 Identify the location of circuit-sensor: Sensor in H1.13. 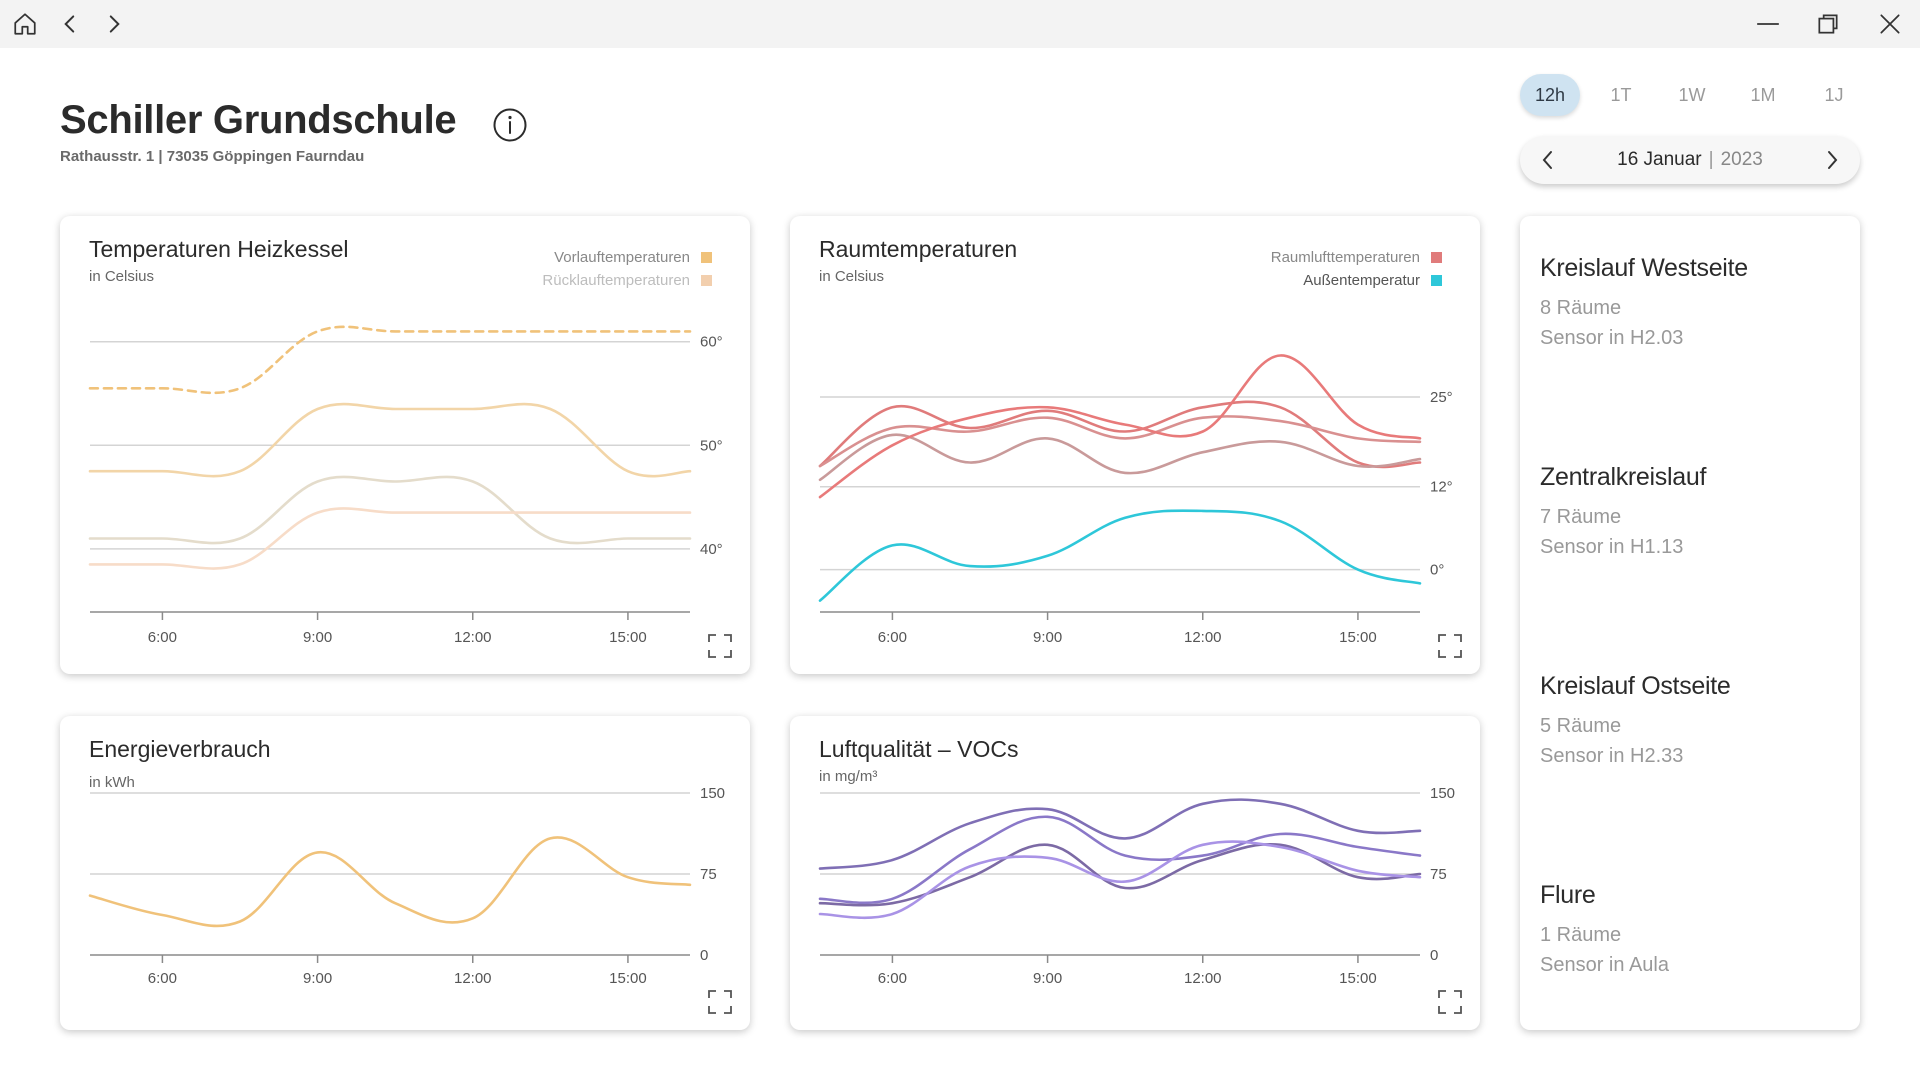
(1612, 547).